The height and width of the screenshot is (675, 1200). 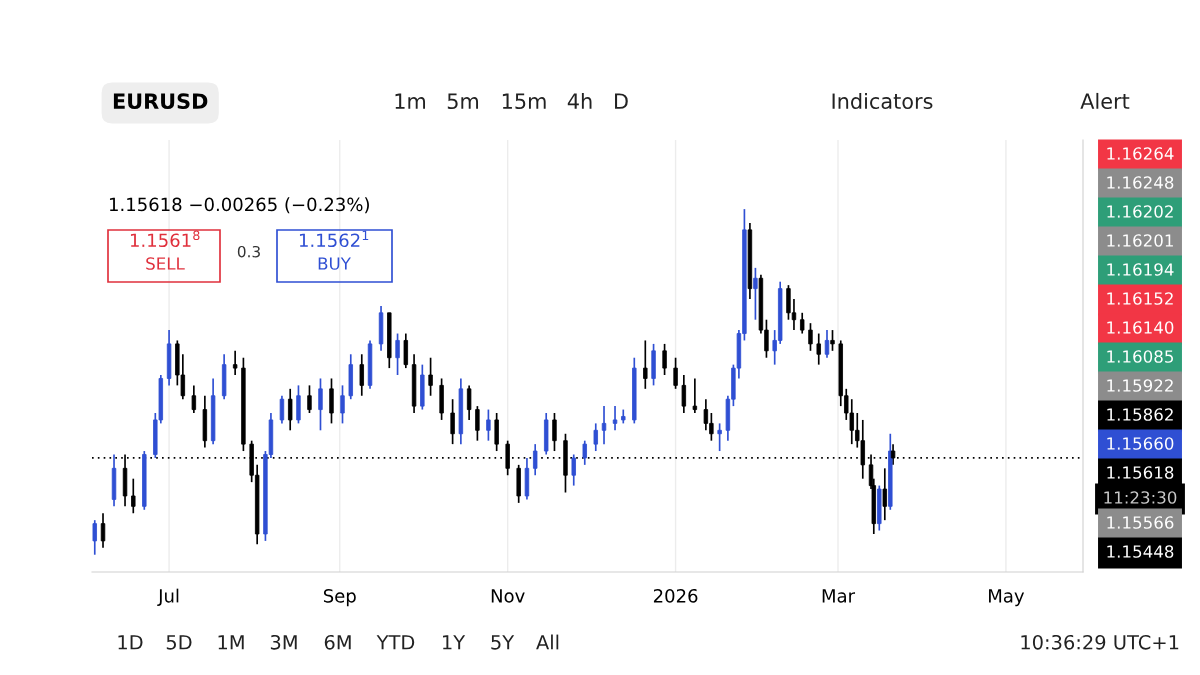 What do you see at coordinates (1140, 551) in the screenshot?
I see `text: 1.15448` at bounding box center [1140, 551].